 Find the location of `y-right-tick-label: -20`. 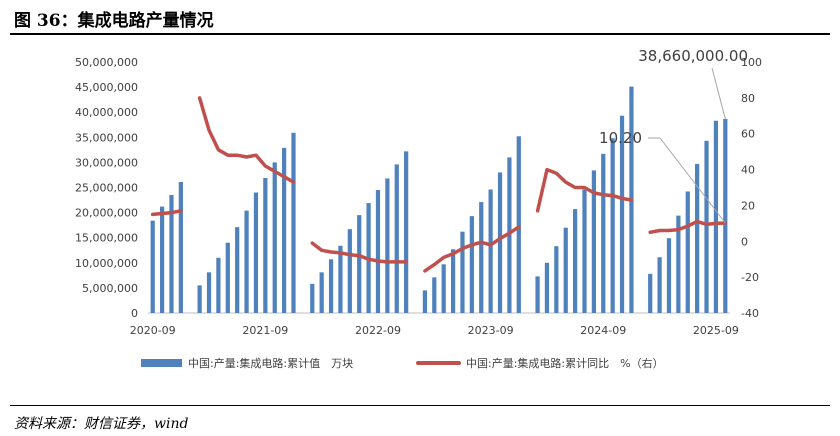

y-right-tick-label: -20 is located at coordinates (750, 277).